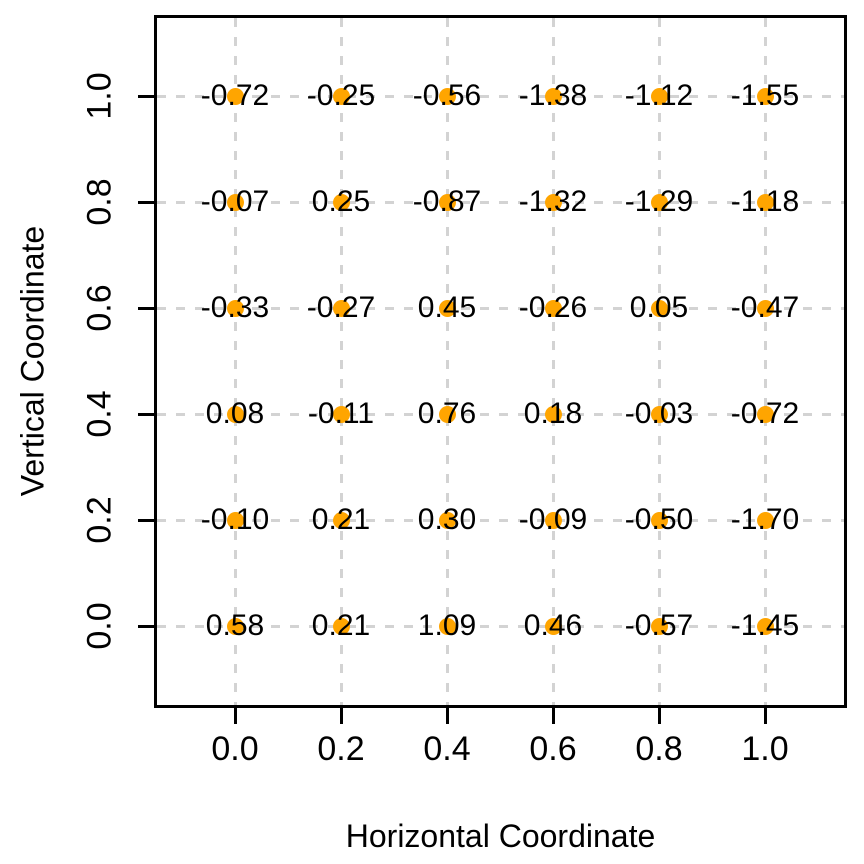 The width and height of the screenshot is (864, 864). I want to click on data-point-label: -0.25, so click(341, 95).